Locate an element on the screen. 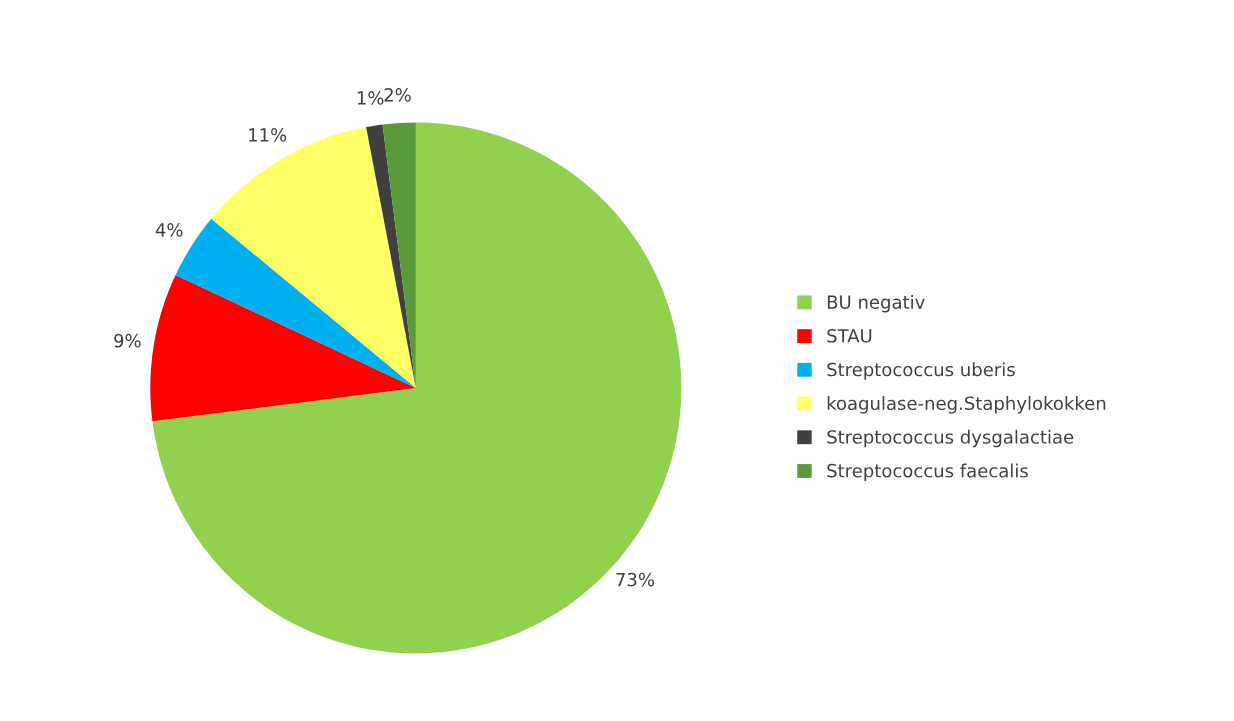 The height and width of the screenshot is (721, 1234). legend-label: Streptococcus uberis is located at coordinates (921, 371).